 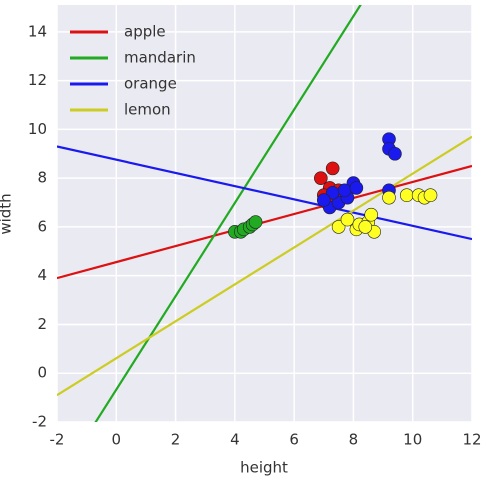 I want to click on x-tick-label: 4, so click(x=235, y=440).